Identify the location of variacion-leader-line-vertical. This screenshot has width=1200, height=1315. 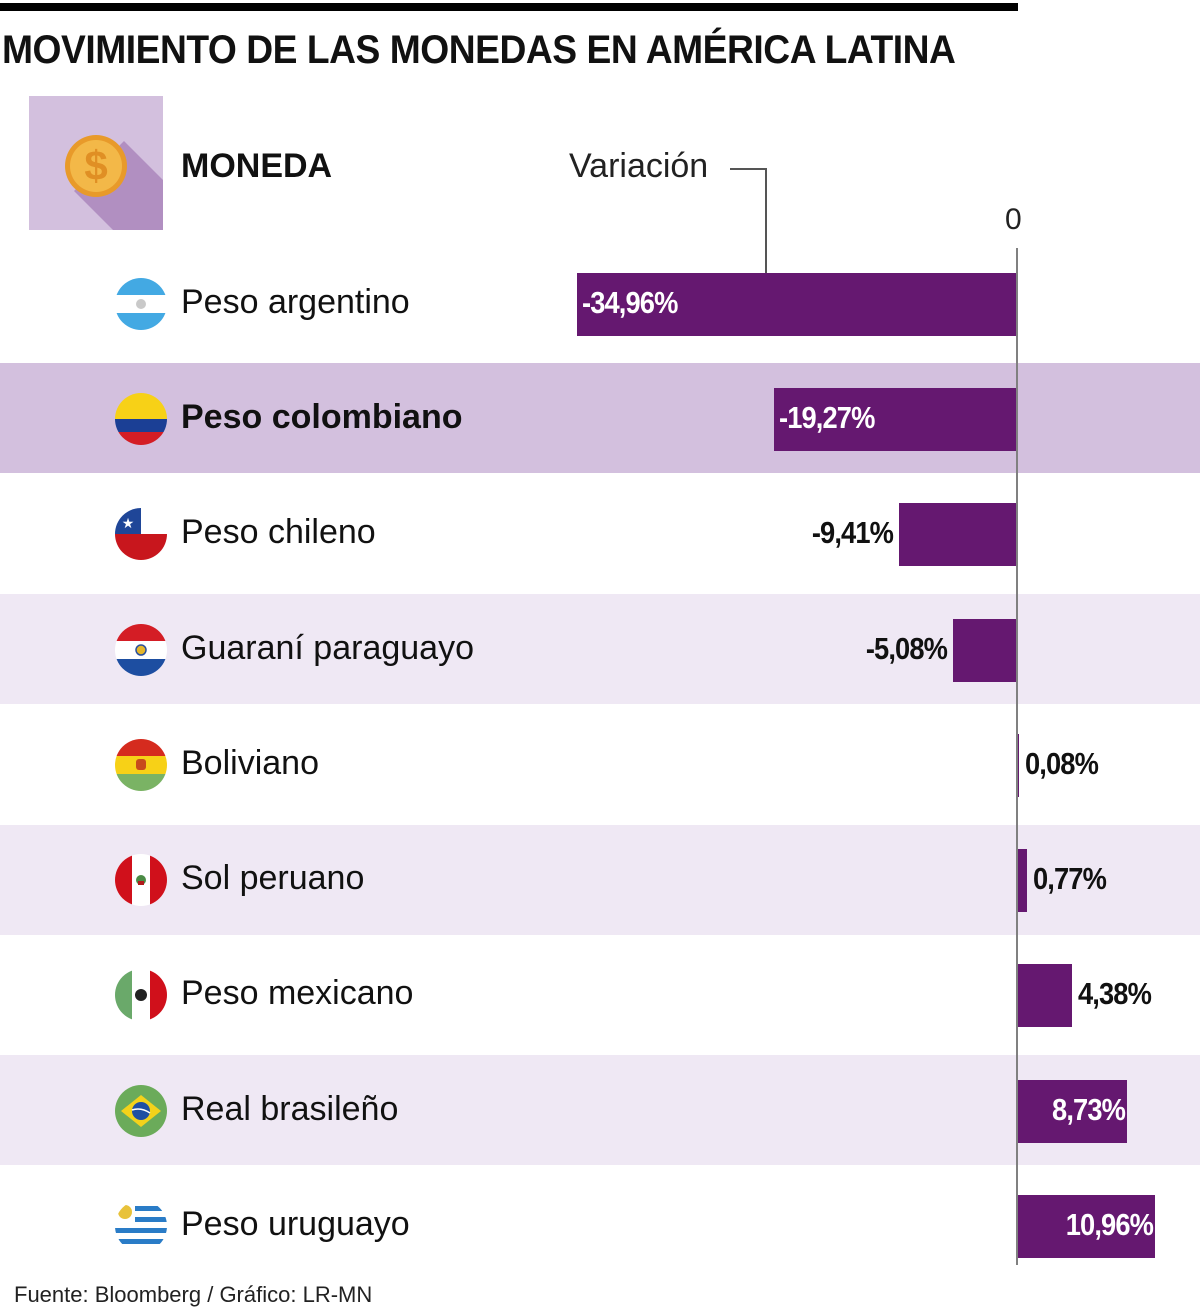
(766, 226).